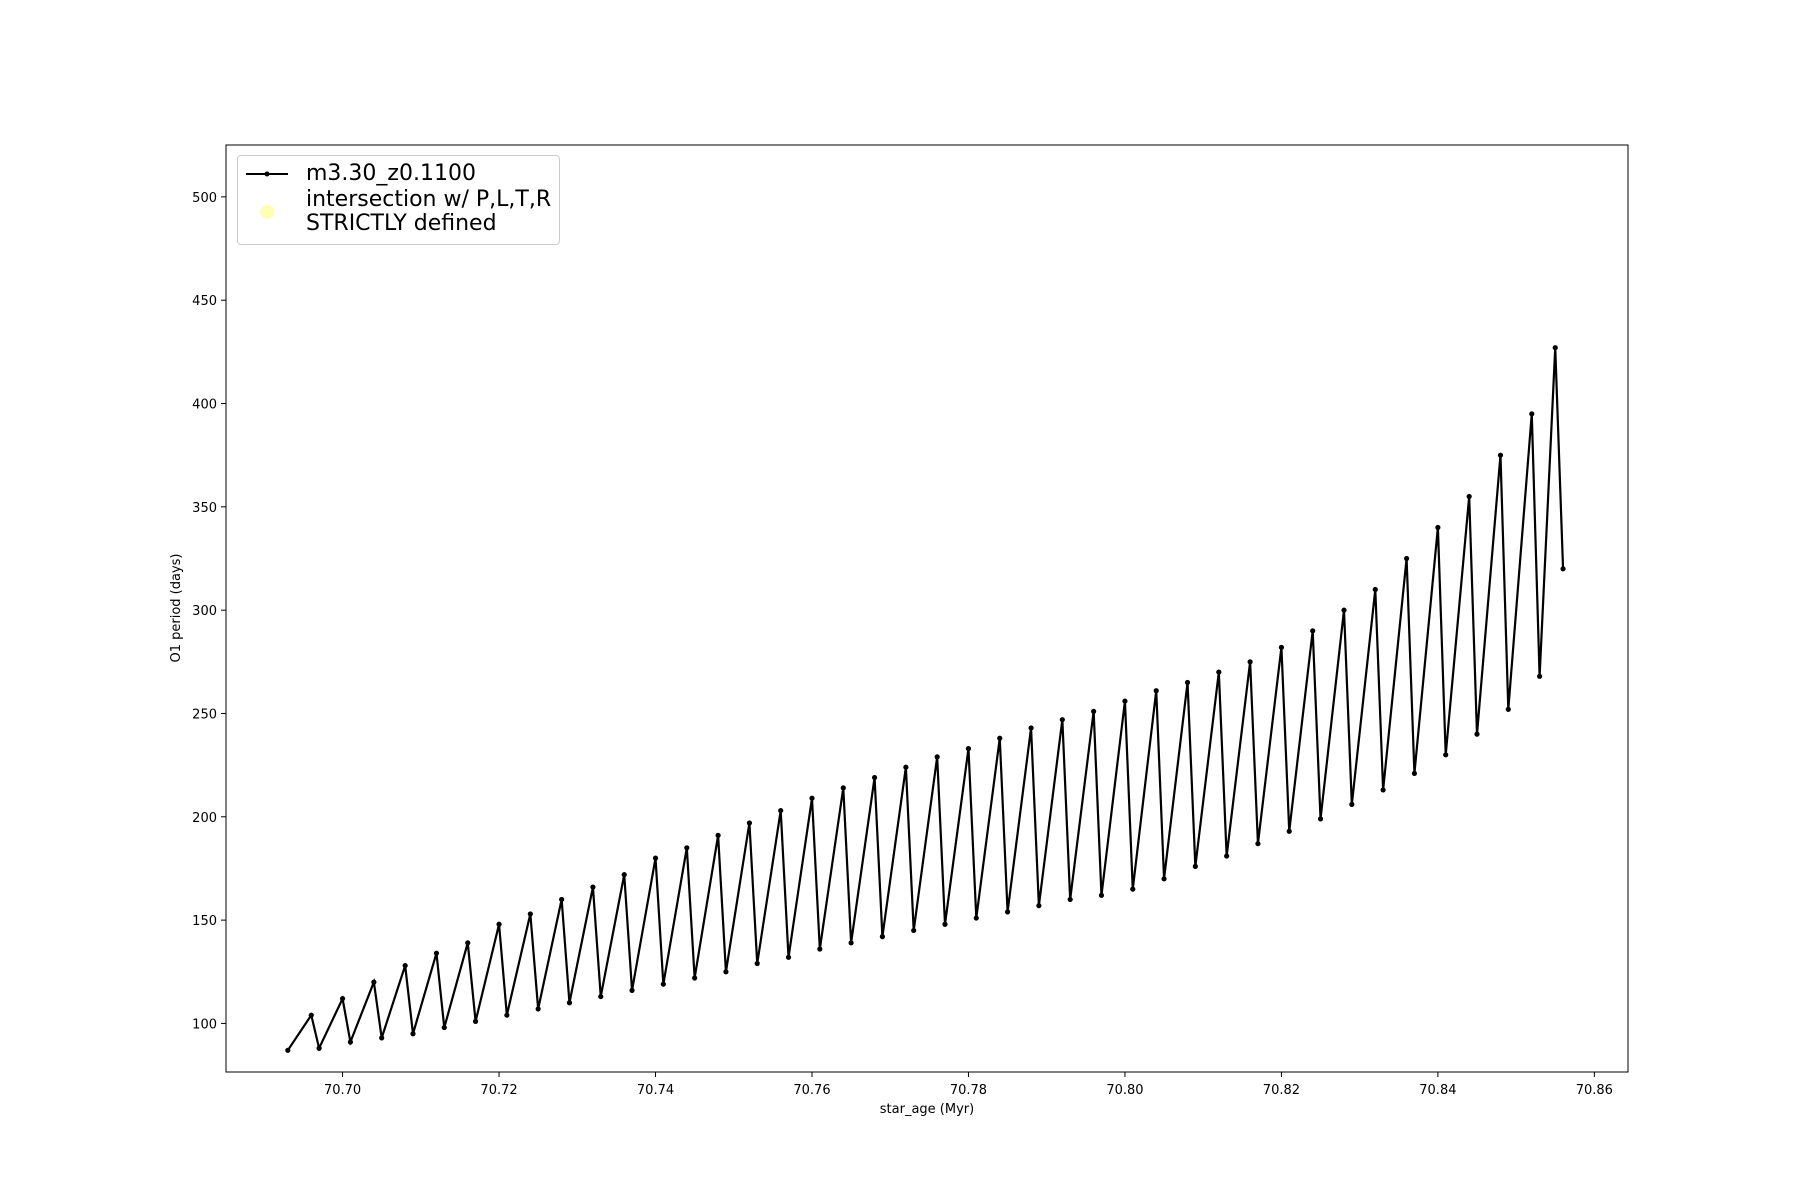 The image size is (1800, 1200). I want to click on y-tick-label: 450, so click(204, 301).